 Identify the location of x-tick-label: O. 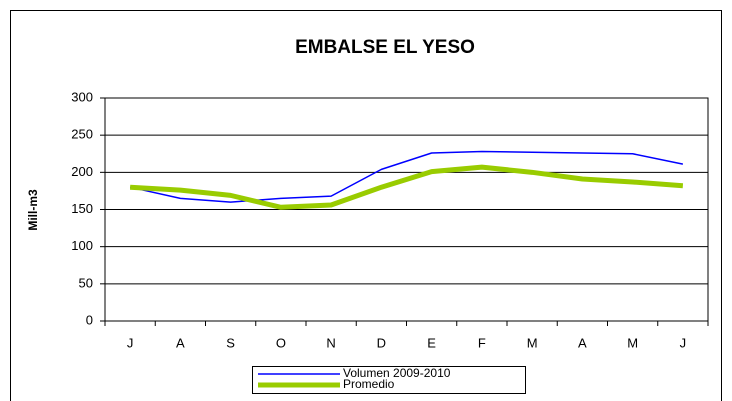
(281, 342).